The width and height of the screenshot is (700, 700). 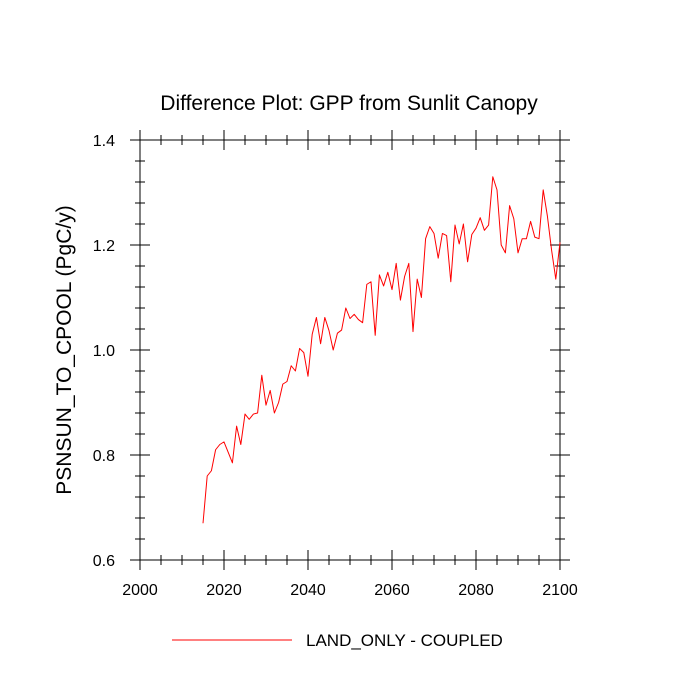 I want to click on chart-title: Difference Plot: GPP from Sunlit Canopy, so click(x=349, y=103).